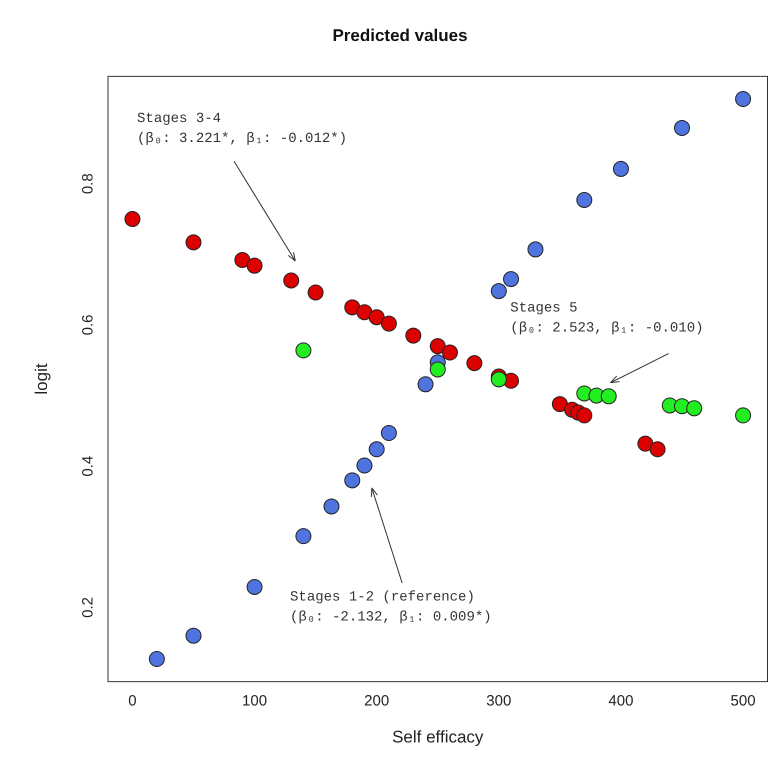 Image resolution: width=784 pixels, height=770 pixels. I want to click on x-tick-label: 200, so click(377, 701).